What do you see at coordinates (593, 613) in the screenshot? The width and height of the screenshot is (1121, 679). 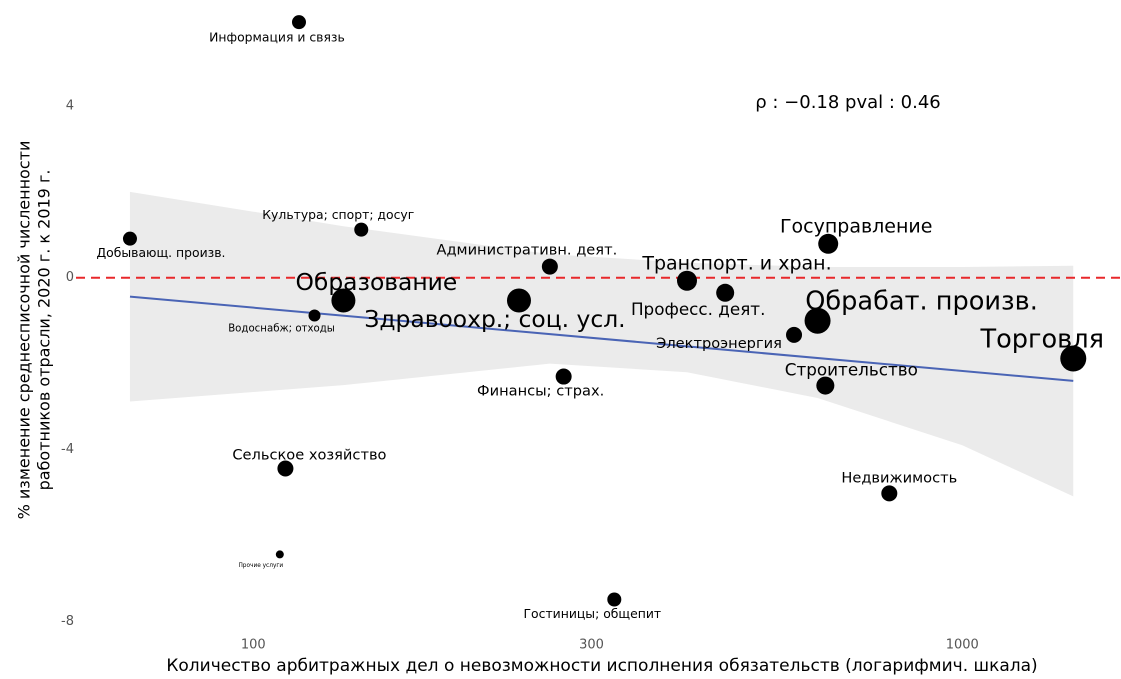 I see `point-label: Гостиницы; общепит` at bounding box center [593, 613].